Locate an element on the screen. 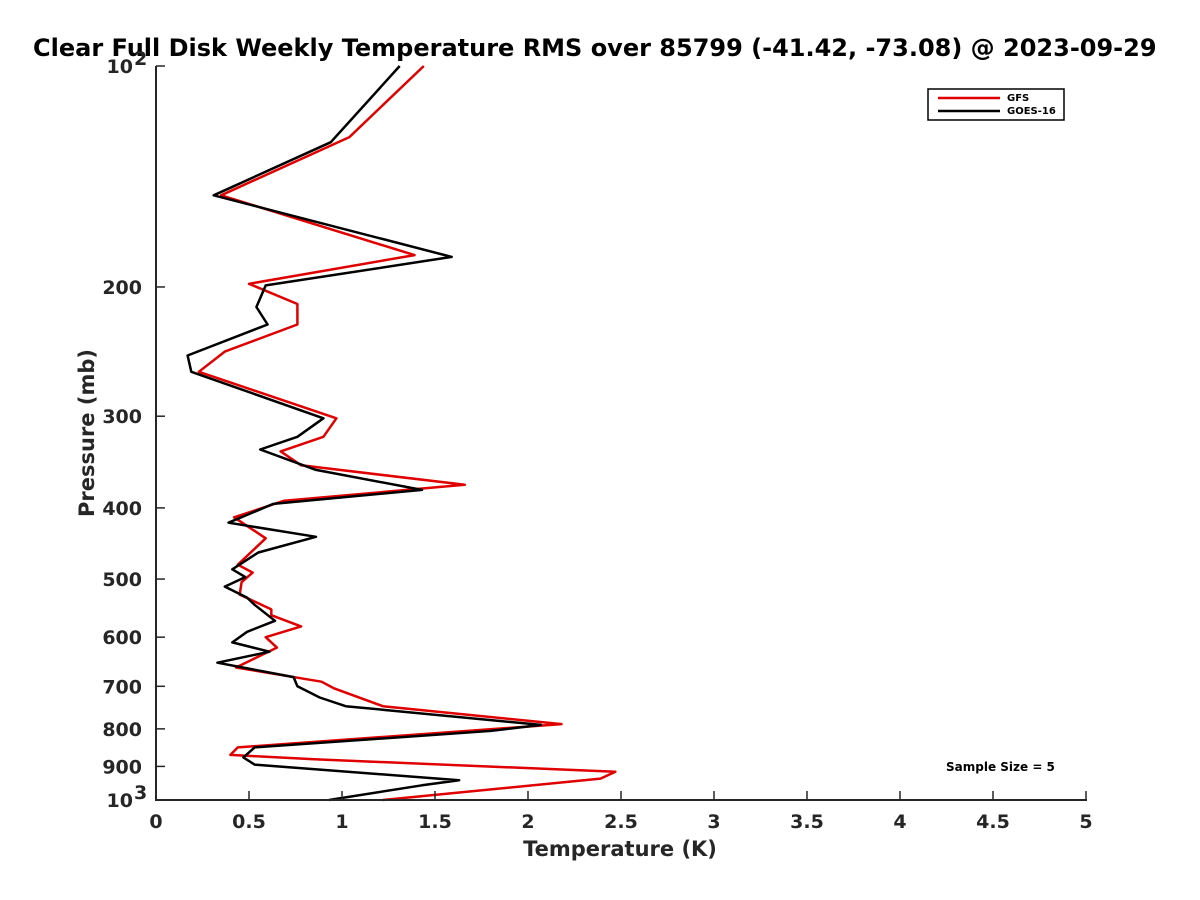 This screenshot has width=1200, height=900. x-tick-label: 2 is located at coordinates (527, 822).